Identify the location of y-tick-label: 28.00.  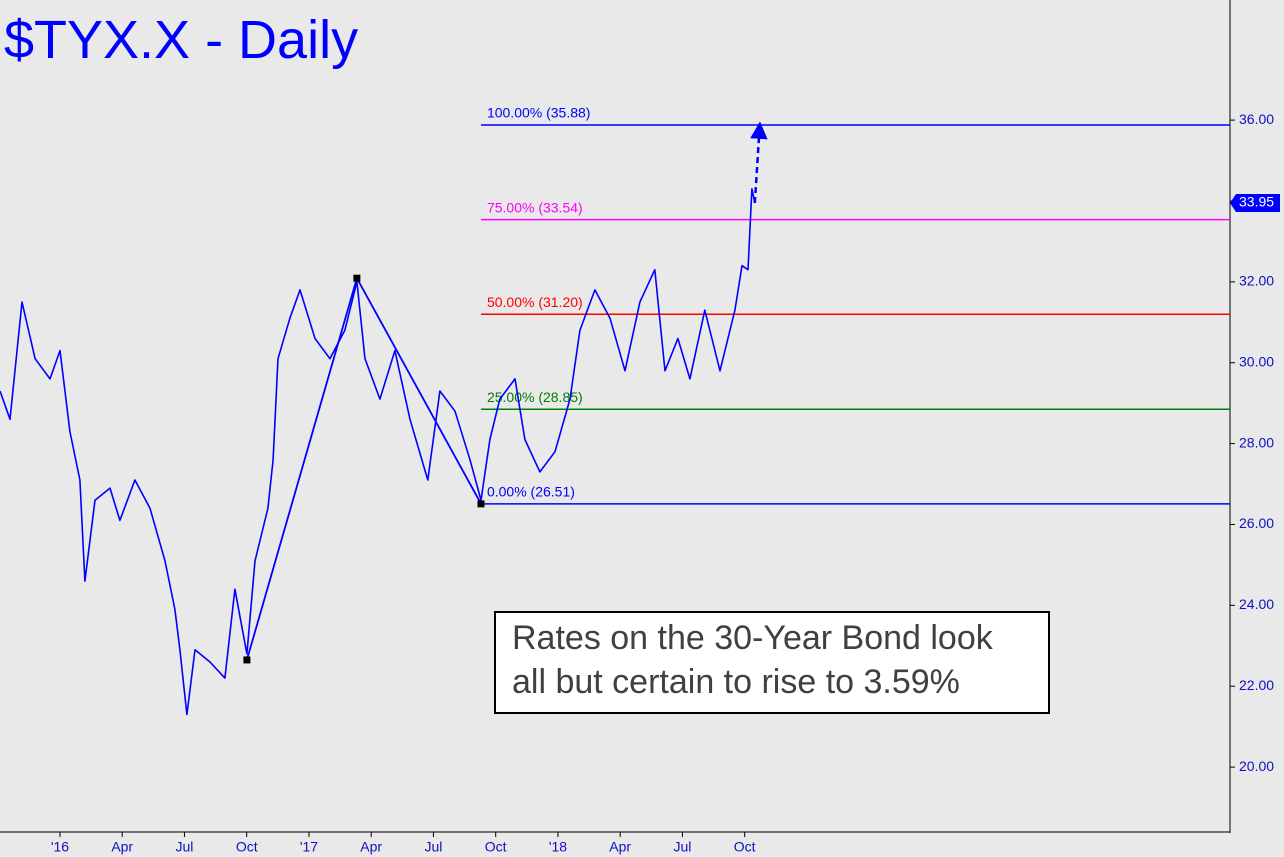
(1256, 442).